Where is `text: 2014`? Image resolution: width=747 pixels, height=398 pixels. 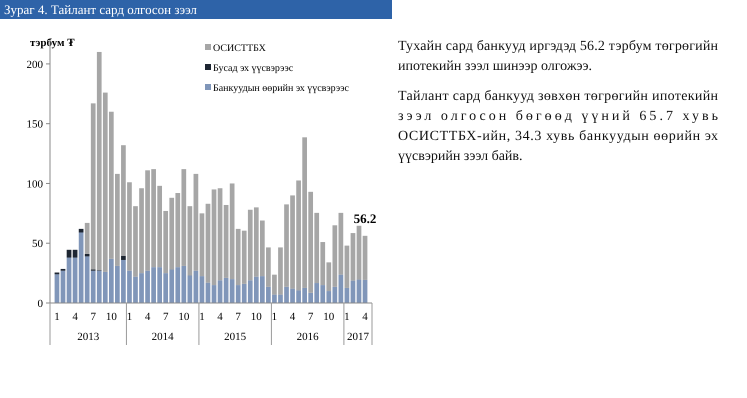 text: 2014 is located at coordinates (163, 337).